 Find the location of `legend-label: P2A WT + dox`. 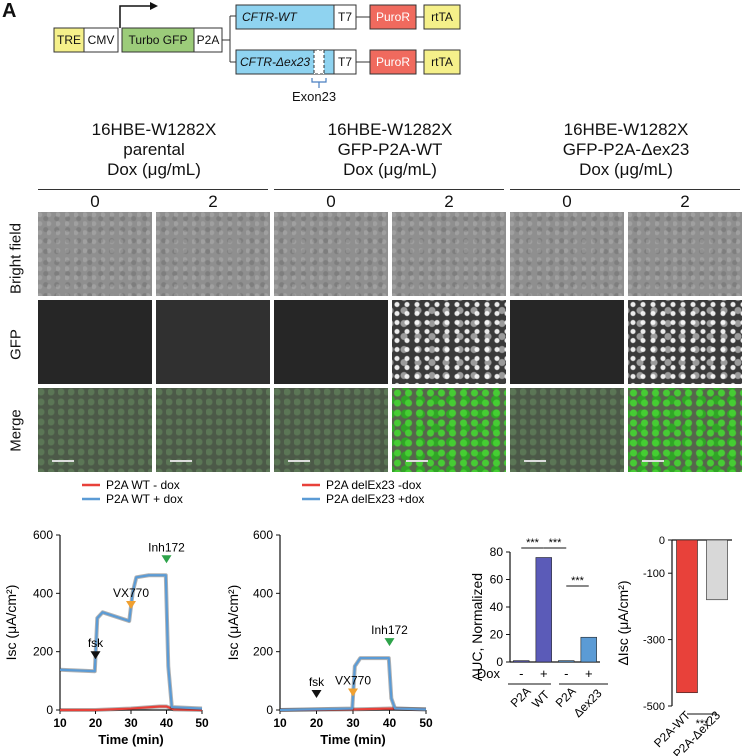

legend-label: P2A WT + dox is located at coordinates (144, 499).